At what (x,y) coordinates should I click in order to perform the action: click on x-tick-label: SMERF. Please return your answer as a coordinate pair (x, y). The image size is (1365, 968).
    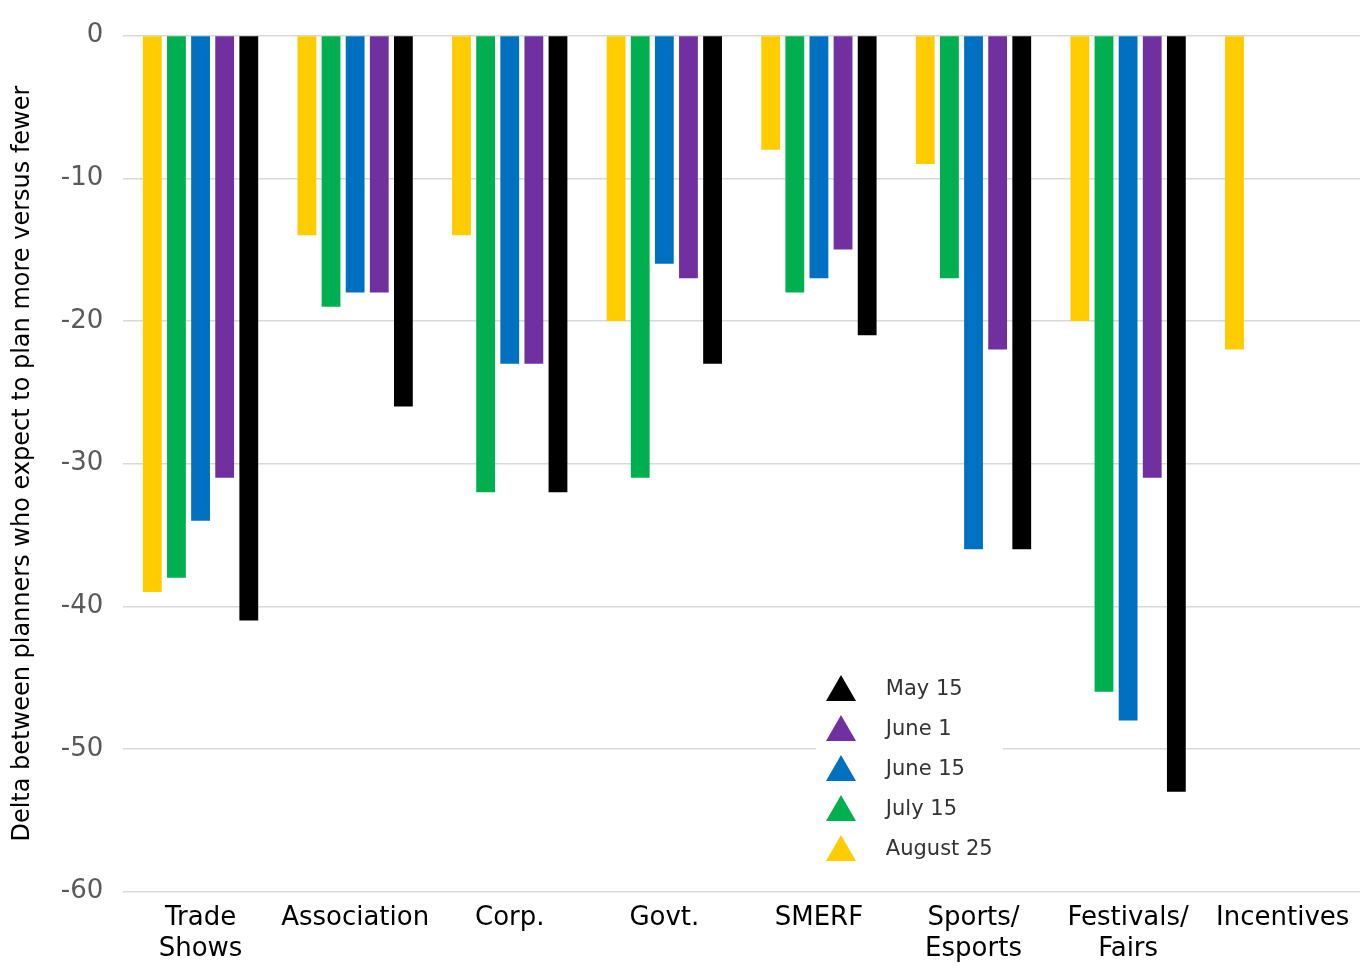
    Looking at the image, I should click on (819, 915).